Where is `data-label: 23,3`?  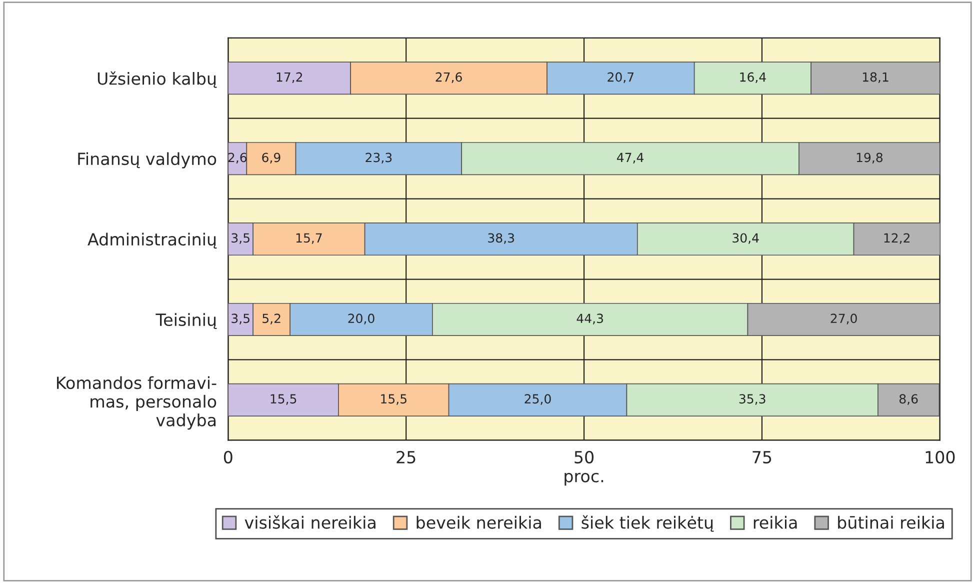
data-label: 23,3 is located at coordinates (379, 158).